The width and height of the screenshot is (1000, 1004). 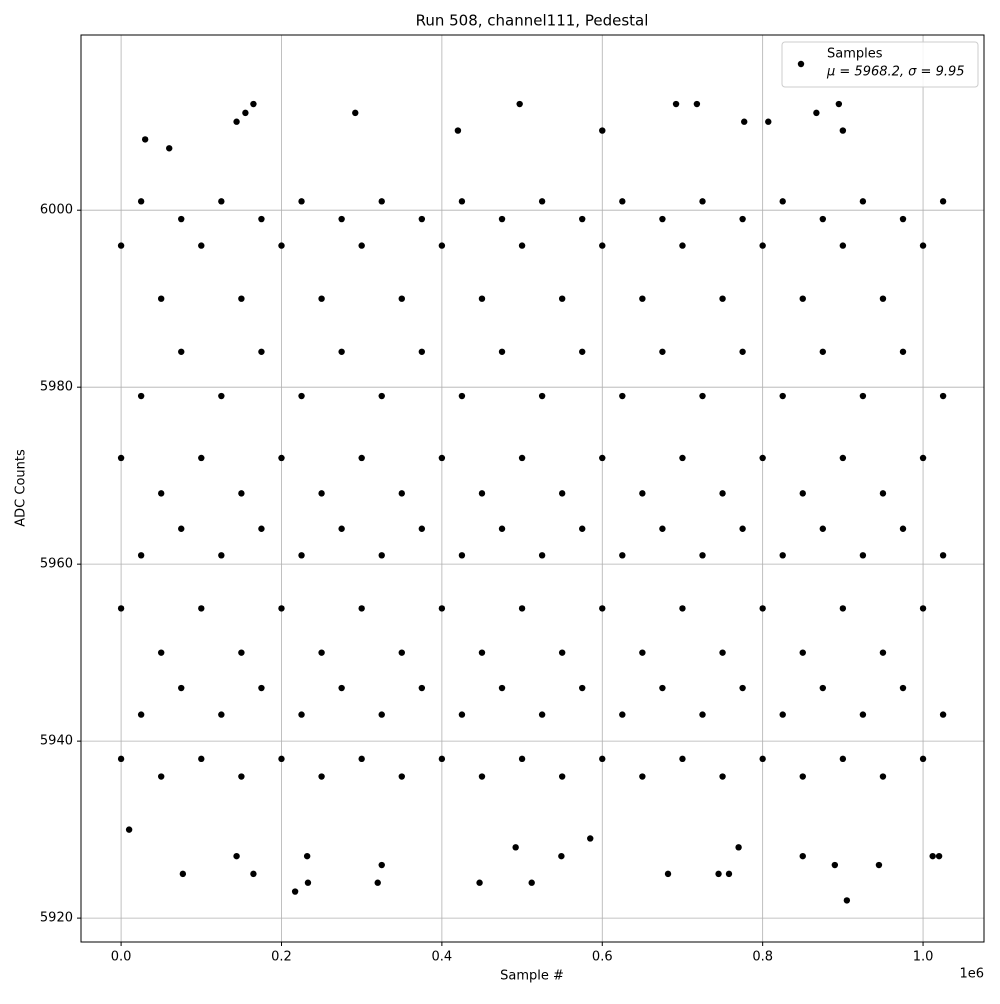 I want to click on legend-marker, so click(x=801, y=64).